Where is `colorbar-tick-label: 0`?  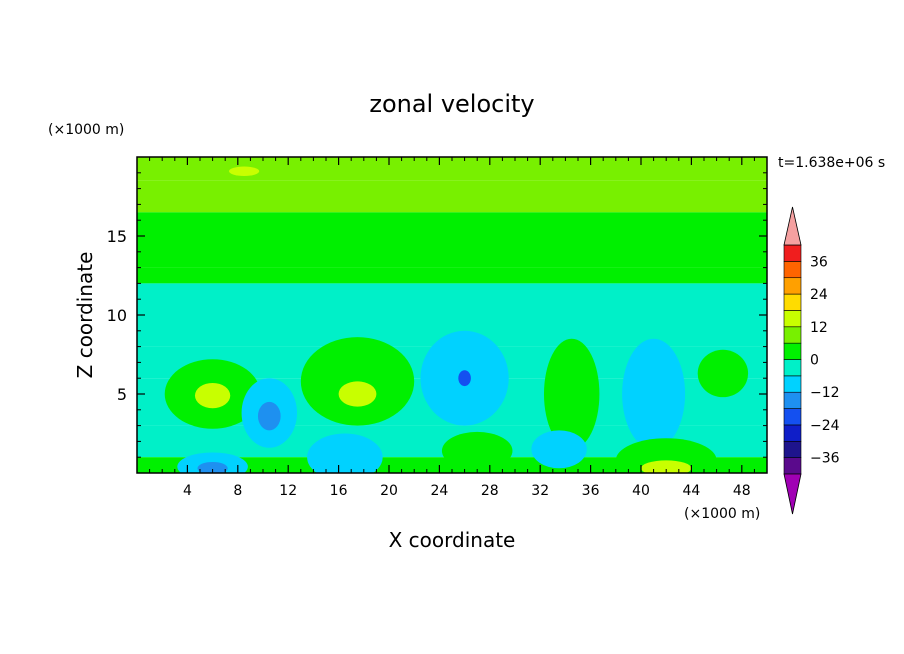
colorbar-tick-label: 0 is located at coordinates (814, 361).